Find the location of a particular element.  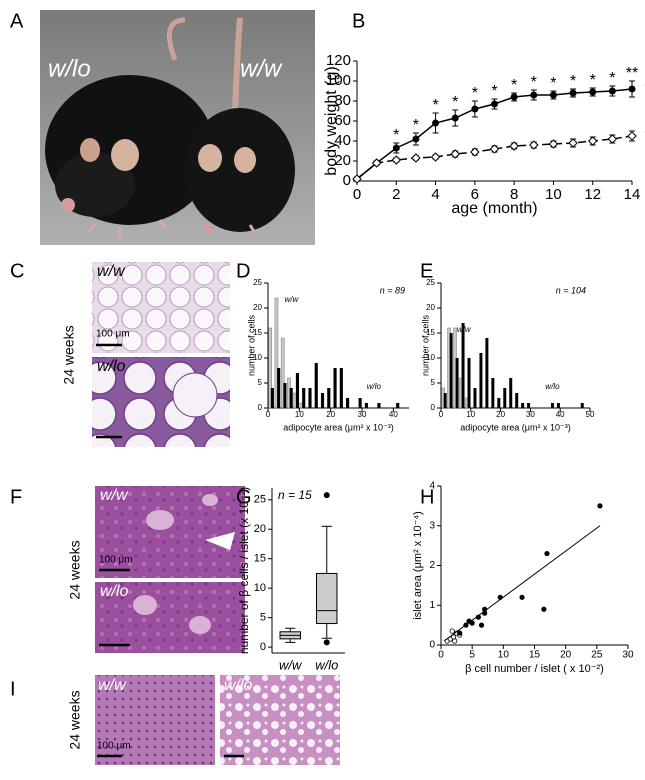

y-tick-label: 120 is located at coordinates (338, 60).